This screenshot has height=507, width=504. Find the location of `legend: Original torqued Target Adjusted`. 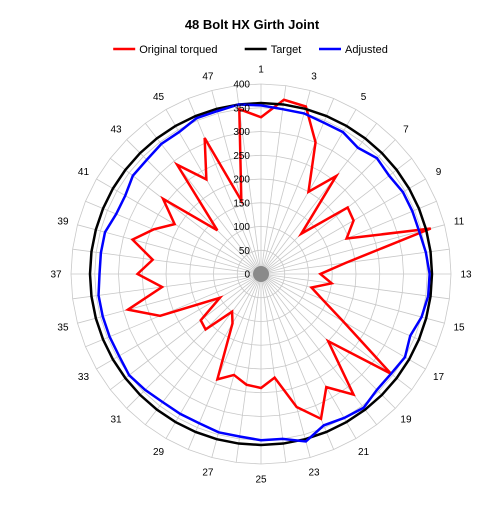

legend: Original torqued Target Adjusted is located at coordinates (250, 50).